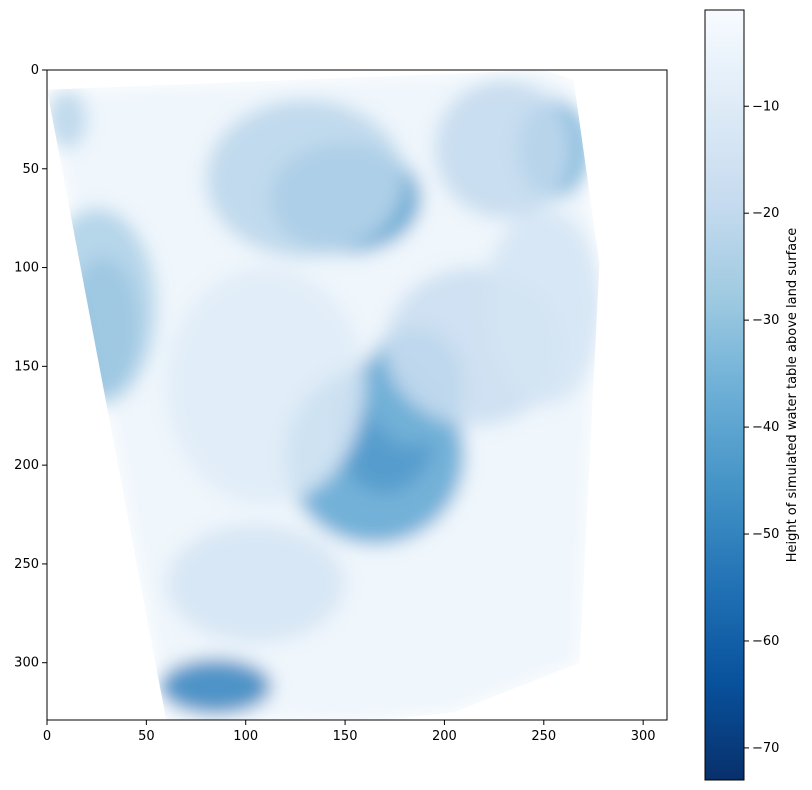 The width and height of the screenshot is (812, 790). What do you see at coordinates (765, 641) in the screenshot?
I see `colorbar-tick-label: −60` at bounding box center [765, 641].